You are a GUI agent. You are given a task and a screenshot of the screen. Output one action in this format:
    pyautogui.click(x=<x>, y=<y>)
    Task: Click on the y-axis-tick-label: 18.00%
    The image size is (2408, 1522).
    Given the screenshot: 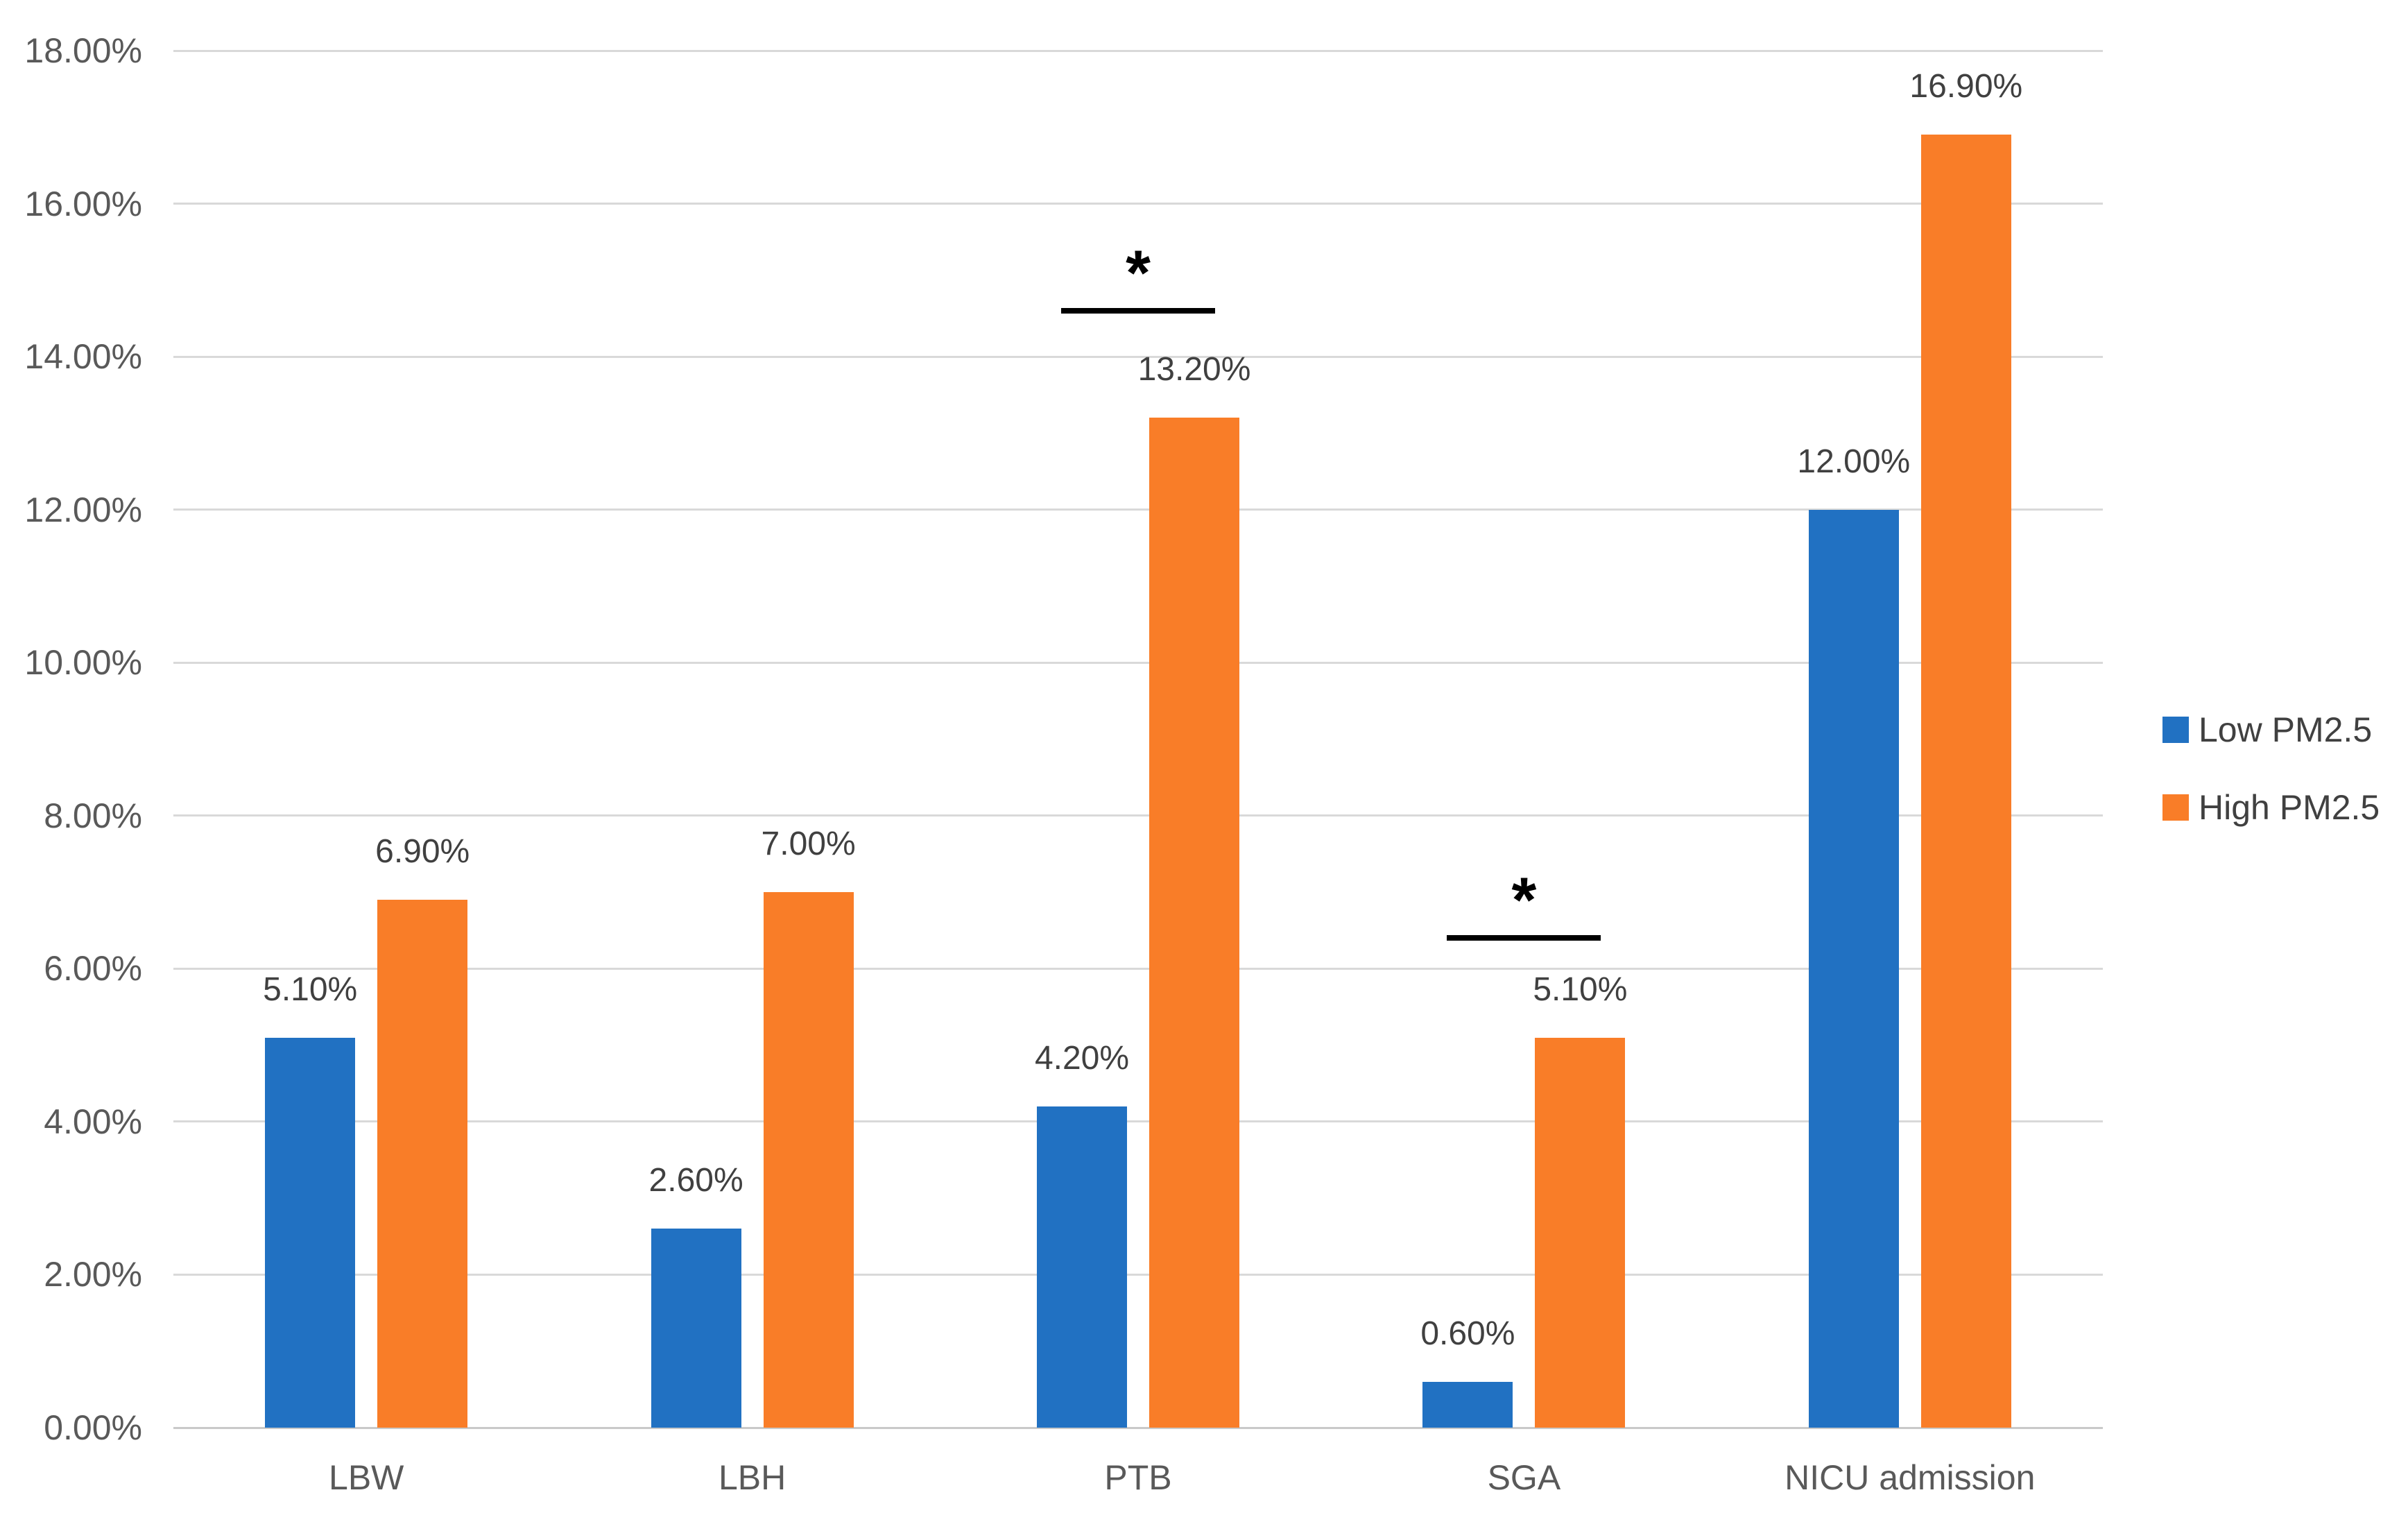 What is the action you would take?
    pyautogui.click(x=83, y=51)
    